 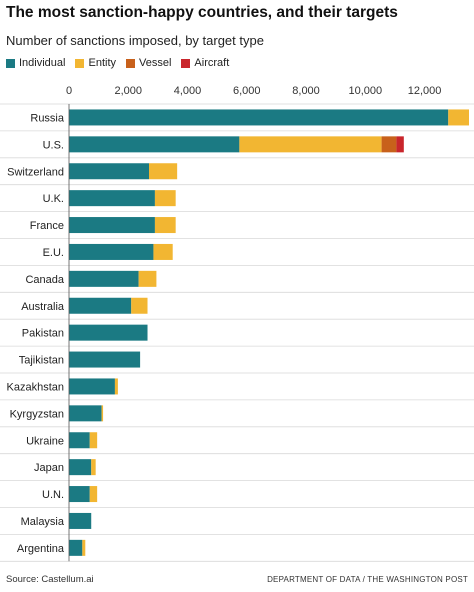 What do you see at coordinates (79, 494) in the screenshot?
I see `bar-u-n-individual` at bounding box center [79, 494].